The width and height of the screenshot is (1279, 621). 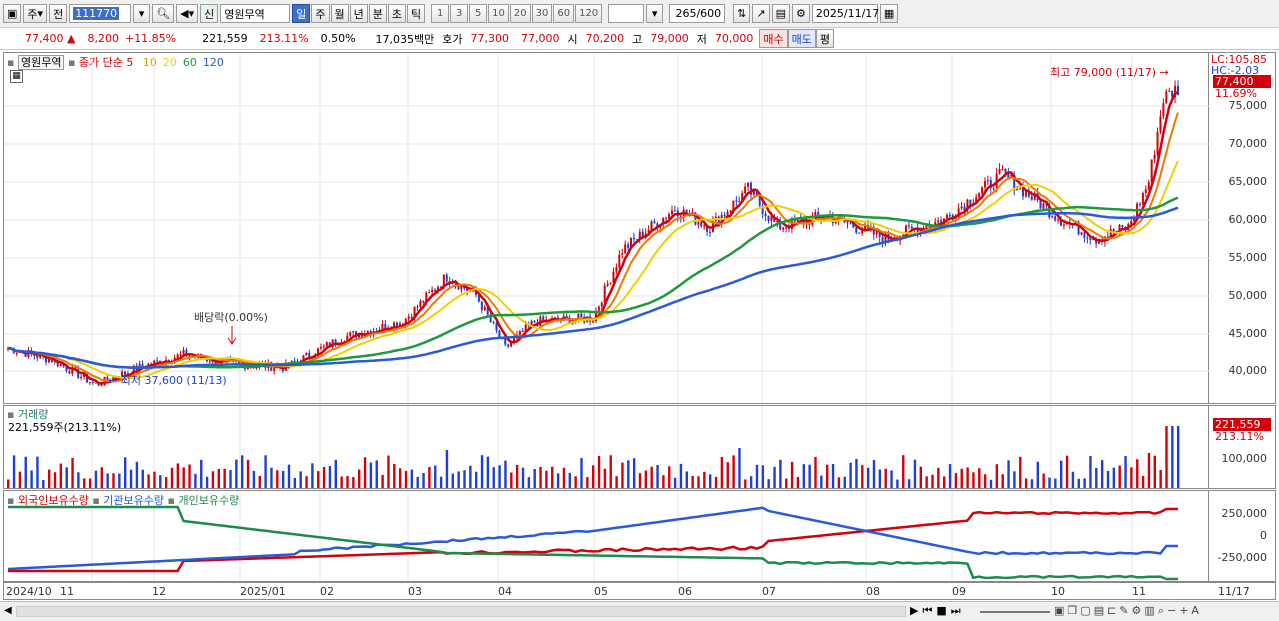 What do you see at coordinates (1263, 535) in the screenshot?
I see `holdings-tick-zero: 0` at bounding box center [1263, 535].